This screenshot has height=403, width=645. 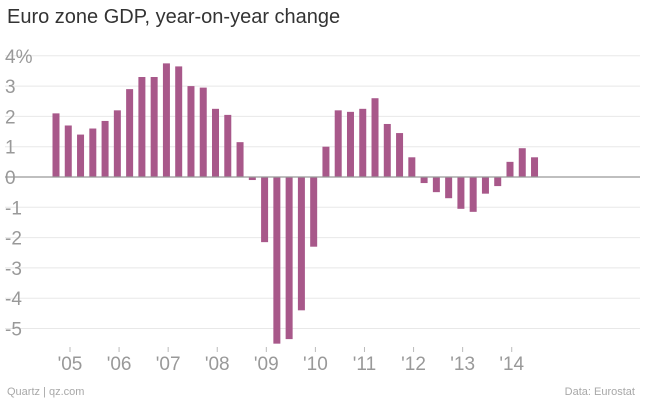 What do you see at coordinates (13, 269) in the screenshot?
I see `y-tick-label: -3` at bounding box center [13, 269].